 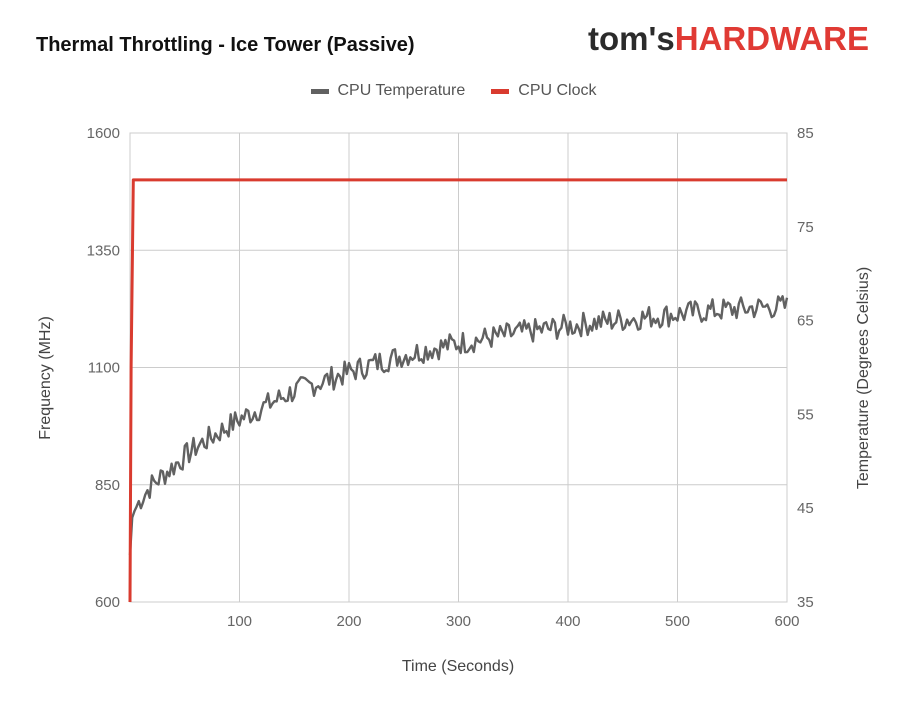 What do you see at coordinates (107, 485) in the screenshot?
I see `y-left-tick-label: 850` at bounding box center [107, 485].